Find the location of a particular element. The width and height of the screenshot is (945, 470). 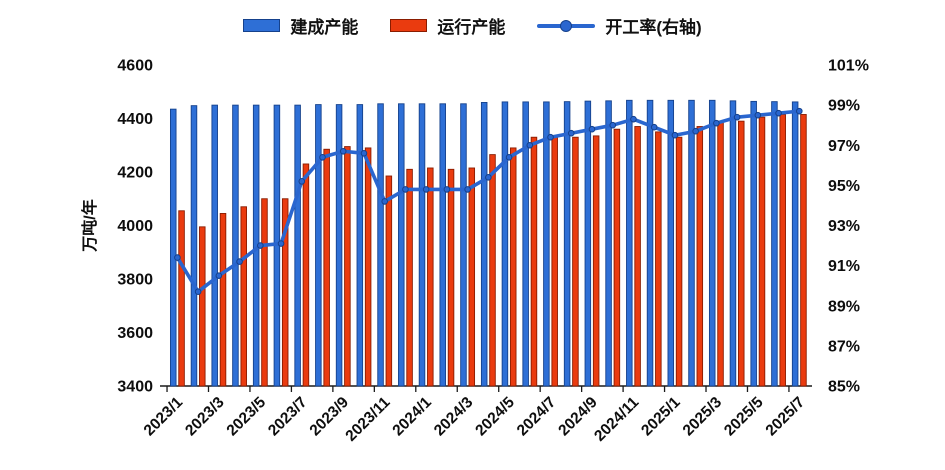

legend-item-operating-rate: 开工率(右轴) is located at coordinates (619, 25).